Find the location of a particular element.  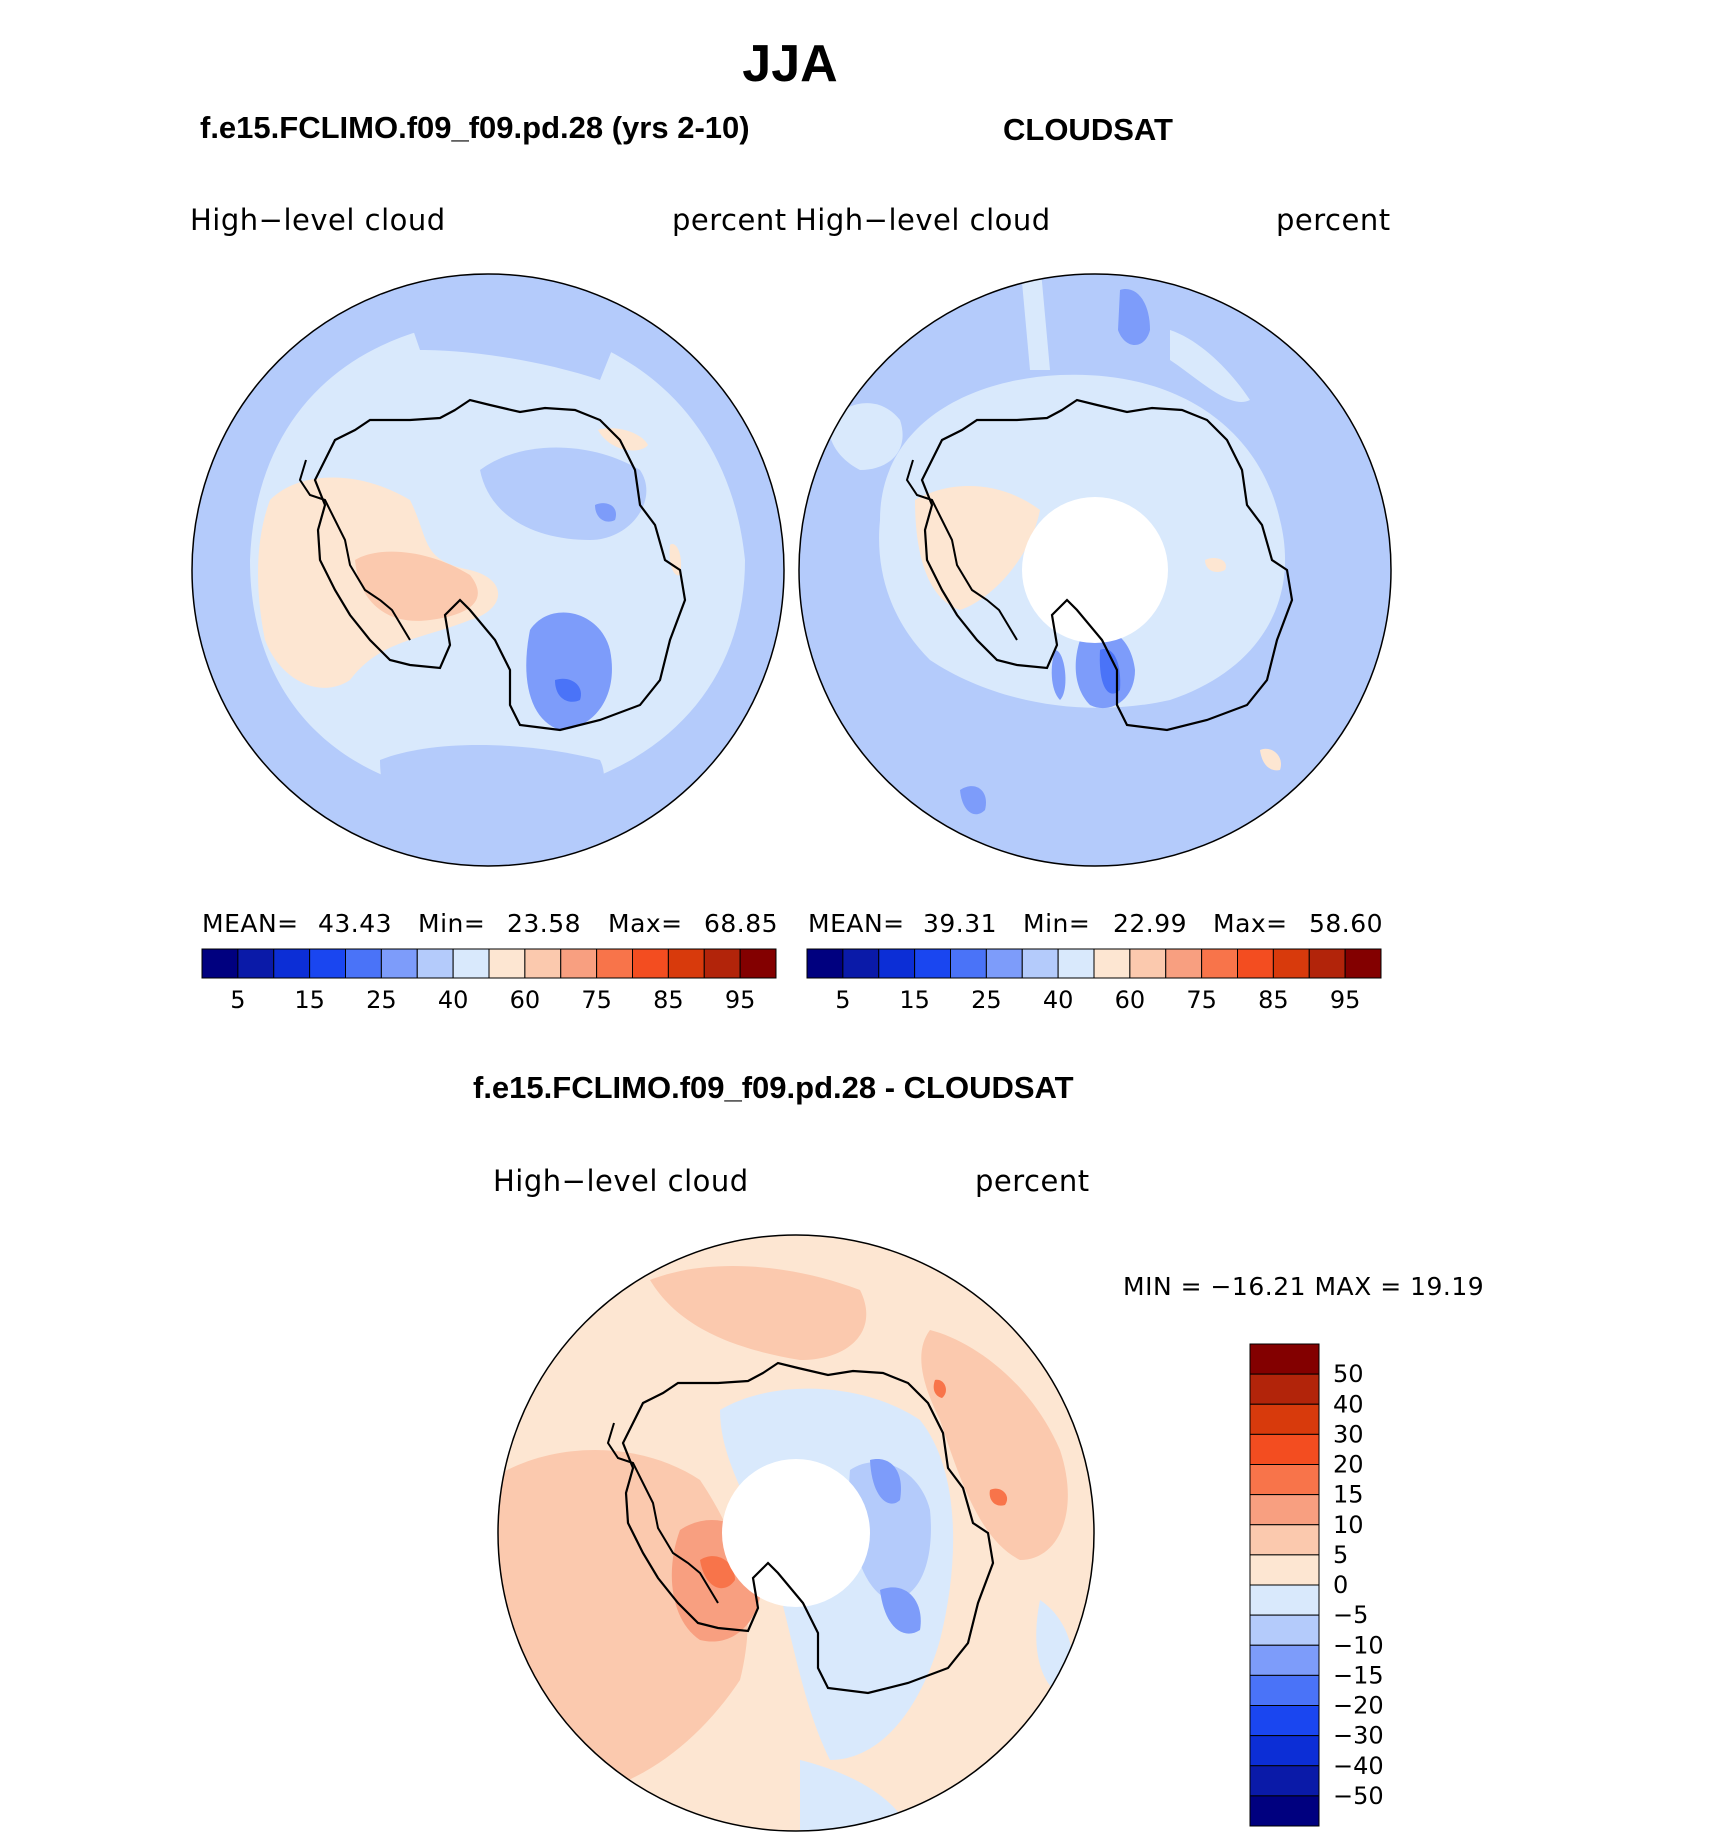

obs-case-title: CLOUDSAT is located at coordinates (1088, 129).